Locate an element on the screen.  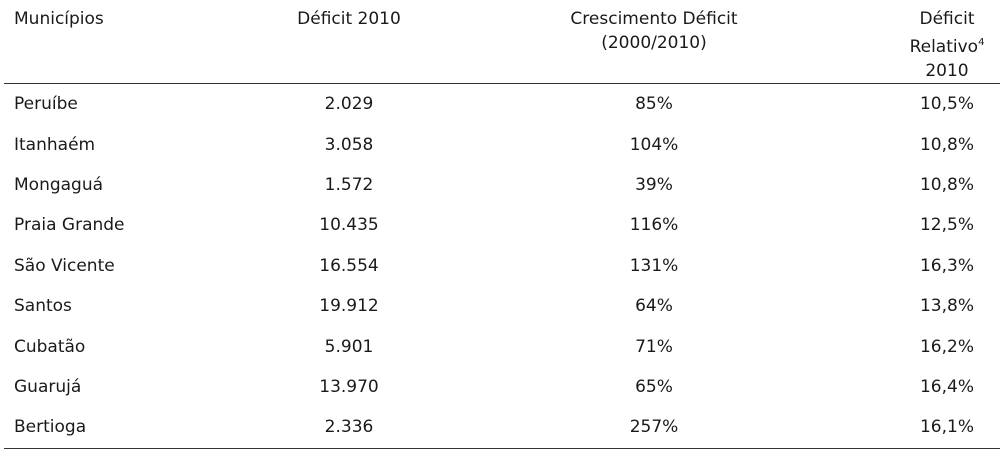
cell-crescimento: 116% is located at coordinates (654, 225).